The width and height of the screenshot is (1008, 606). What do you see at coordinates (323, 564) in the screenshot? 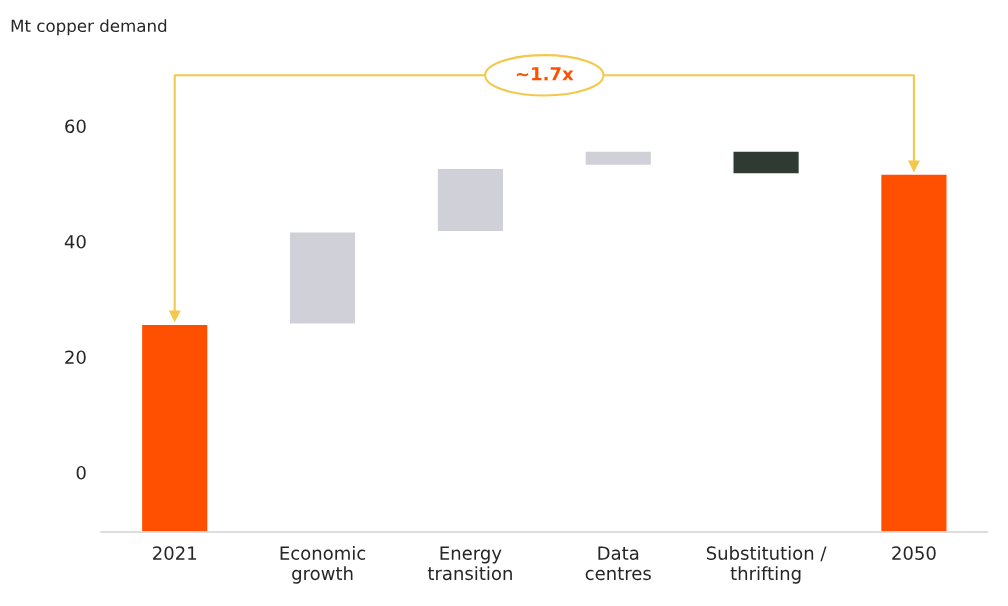
I see `x-tick-label: Economic growth` at bounding box center [323, 564].